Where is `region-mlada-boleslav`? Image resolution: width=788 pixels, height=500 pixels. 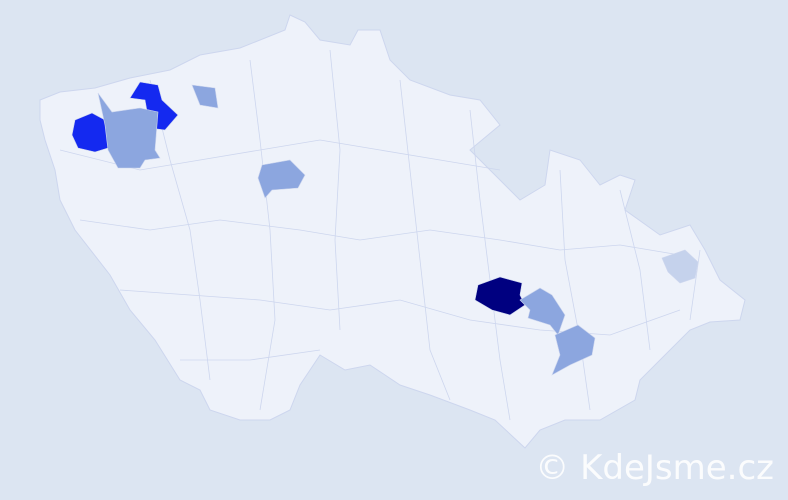 region-mlada-boleslav is located at coordinates (281, 179).